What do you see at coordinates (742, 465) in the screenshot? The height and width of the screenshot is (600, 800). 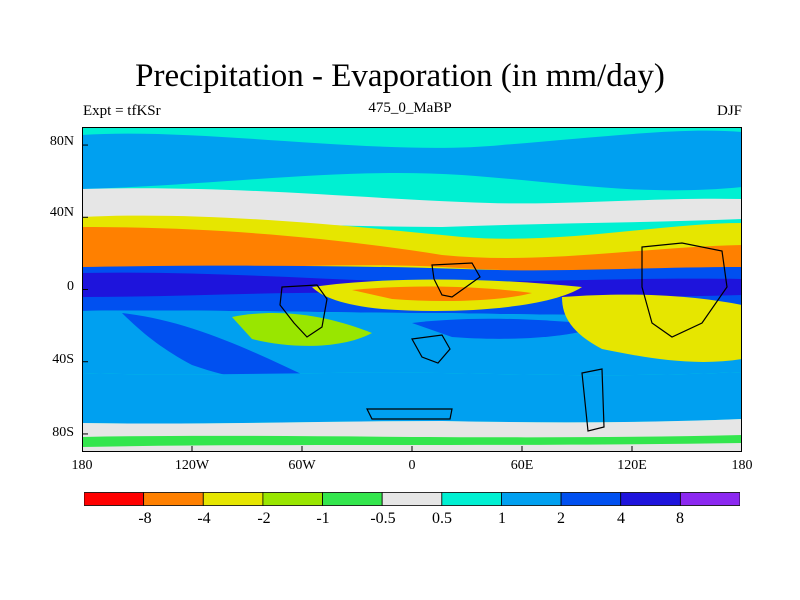 I see `x-tick-label-180e: 180` at bounding box center [742, 465].